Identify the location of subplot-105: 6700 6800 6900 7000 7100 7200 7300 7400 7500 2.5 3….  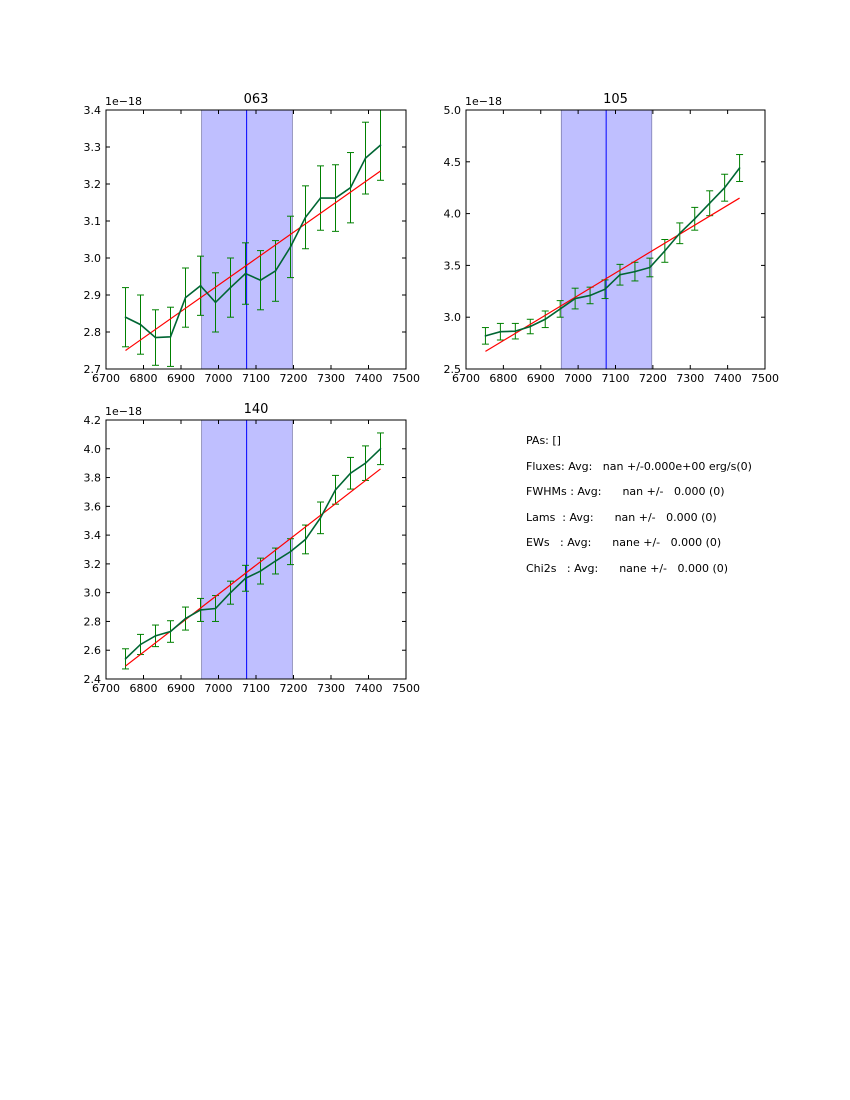
(612, 238).